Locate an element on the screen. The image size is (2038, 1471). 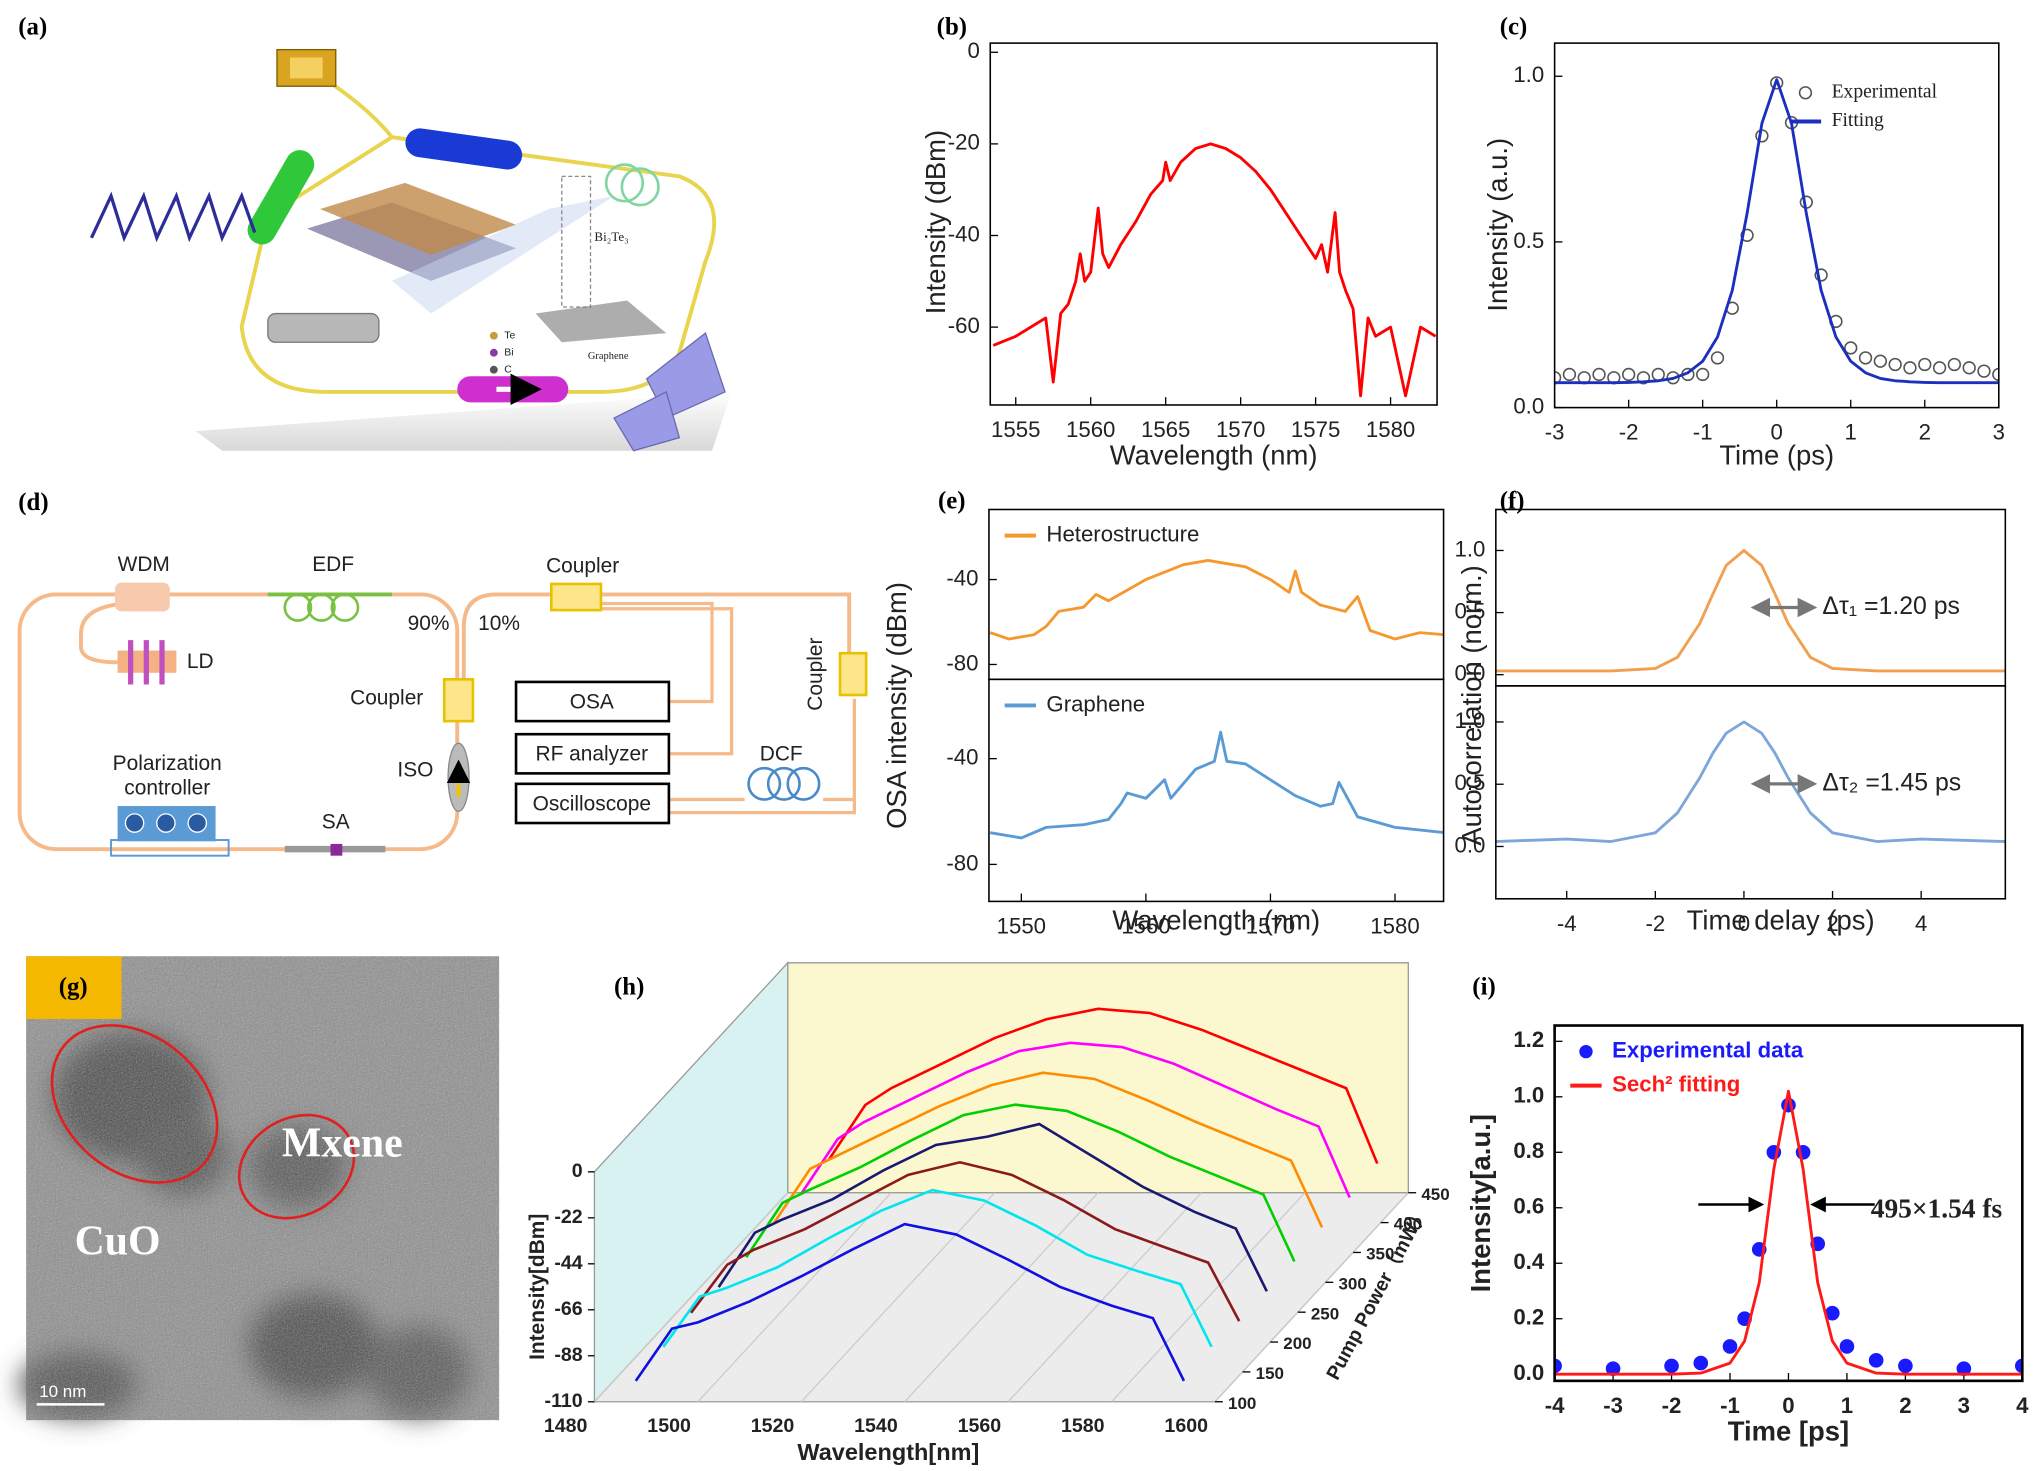
y-tick-label: 0 is located at coordinates (973, 50).